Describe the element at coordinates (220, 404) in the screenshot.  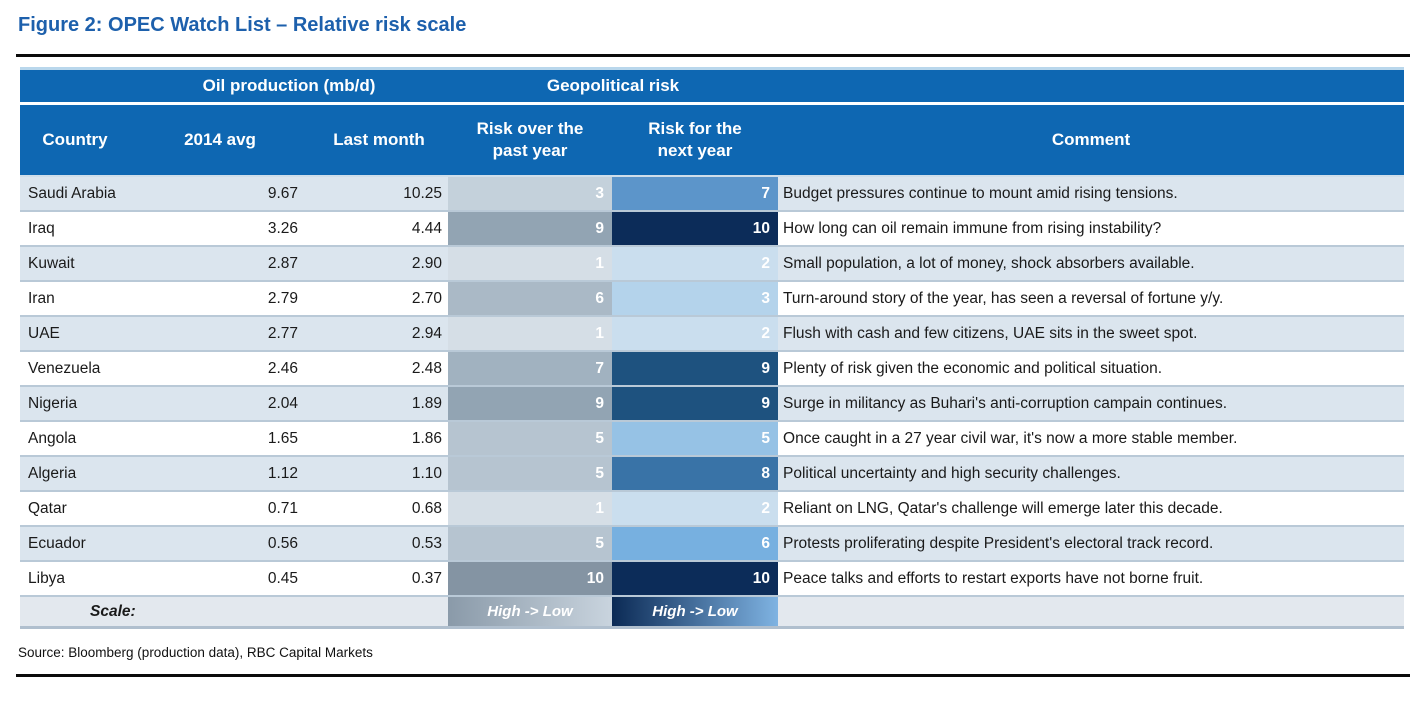
I see `production-2014-avg-cell: 2.04` at that location.